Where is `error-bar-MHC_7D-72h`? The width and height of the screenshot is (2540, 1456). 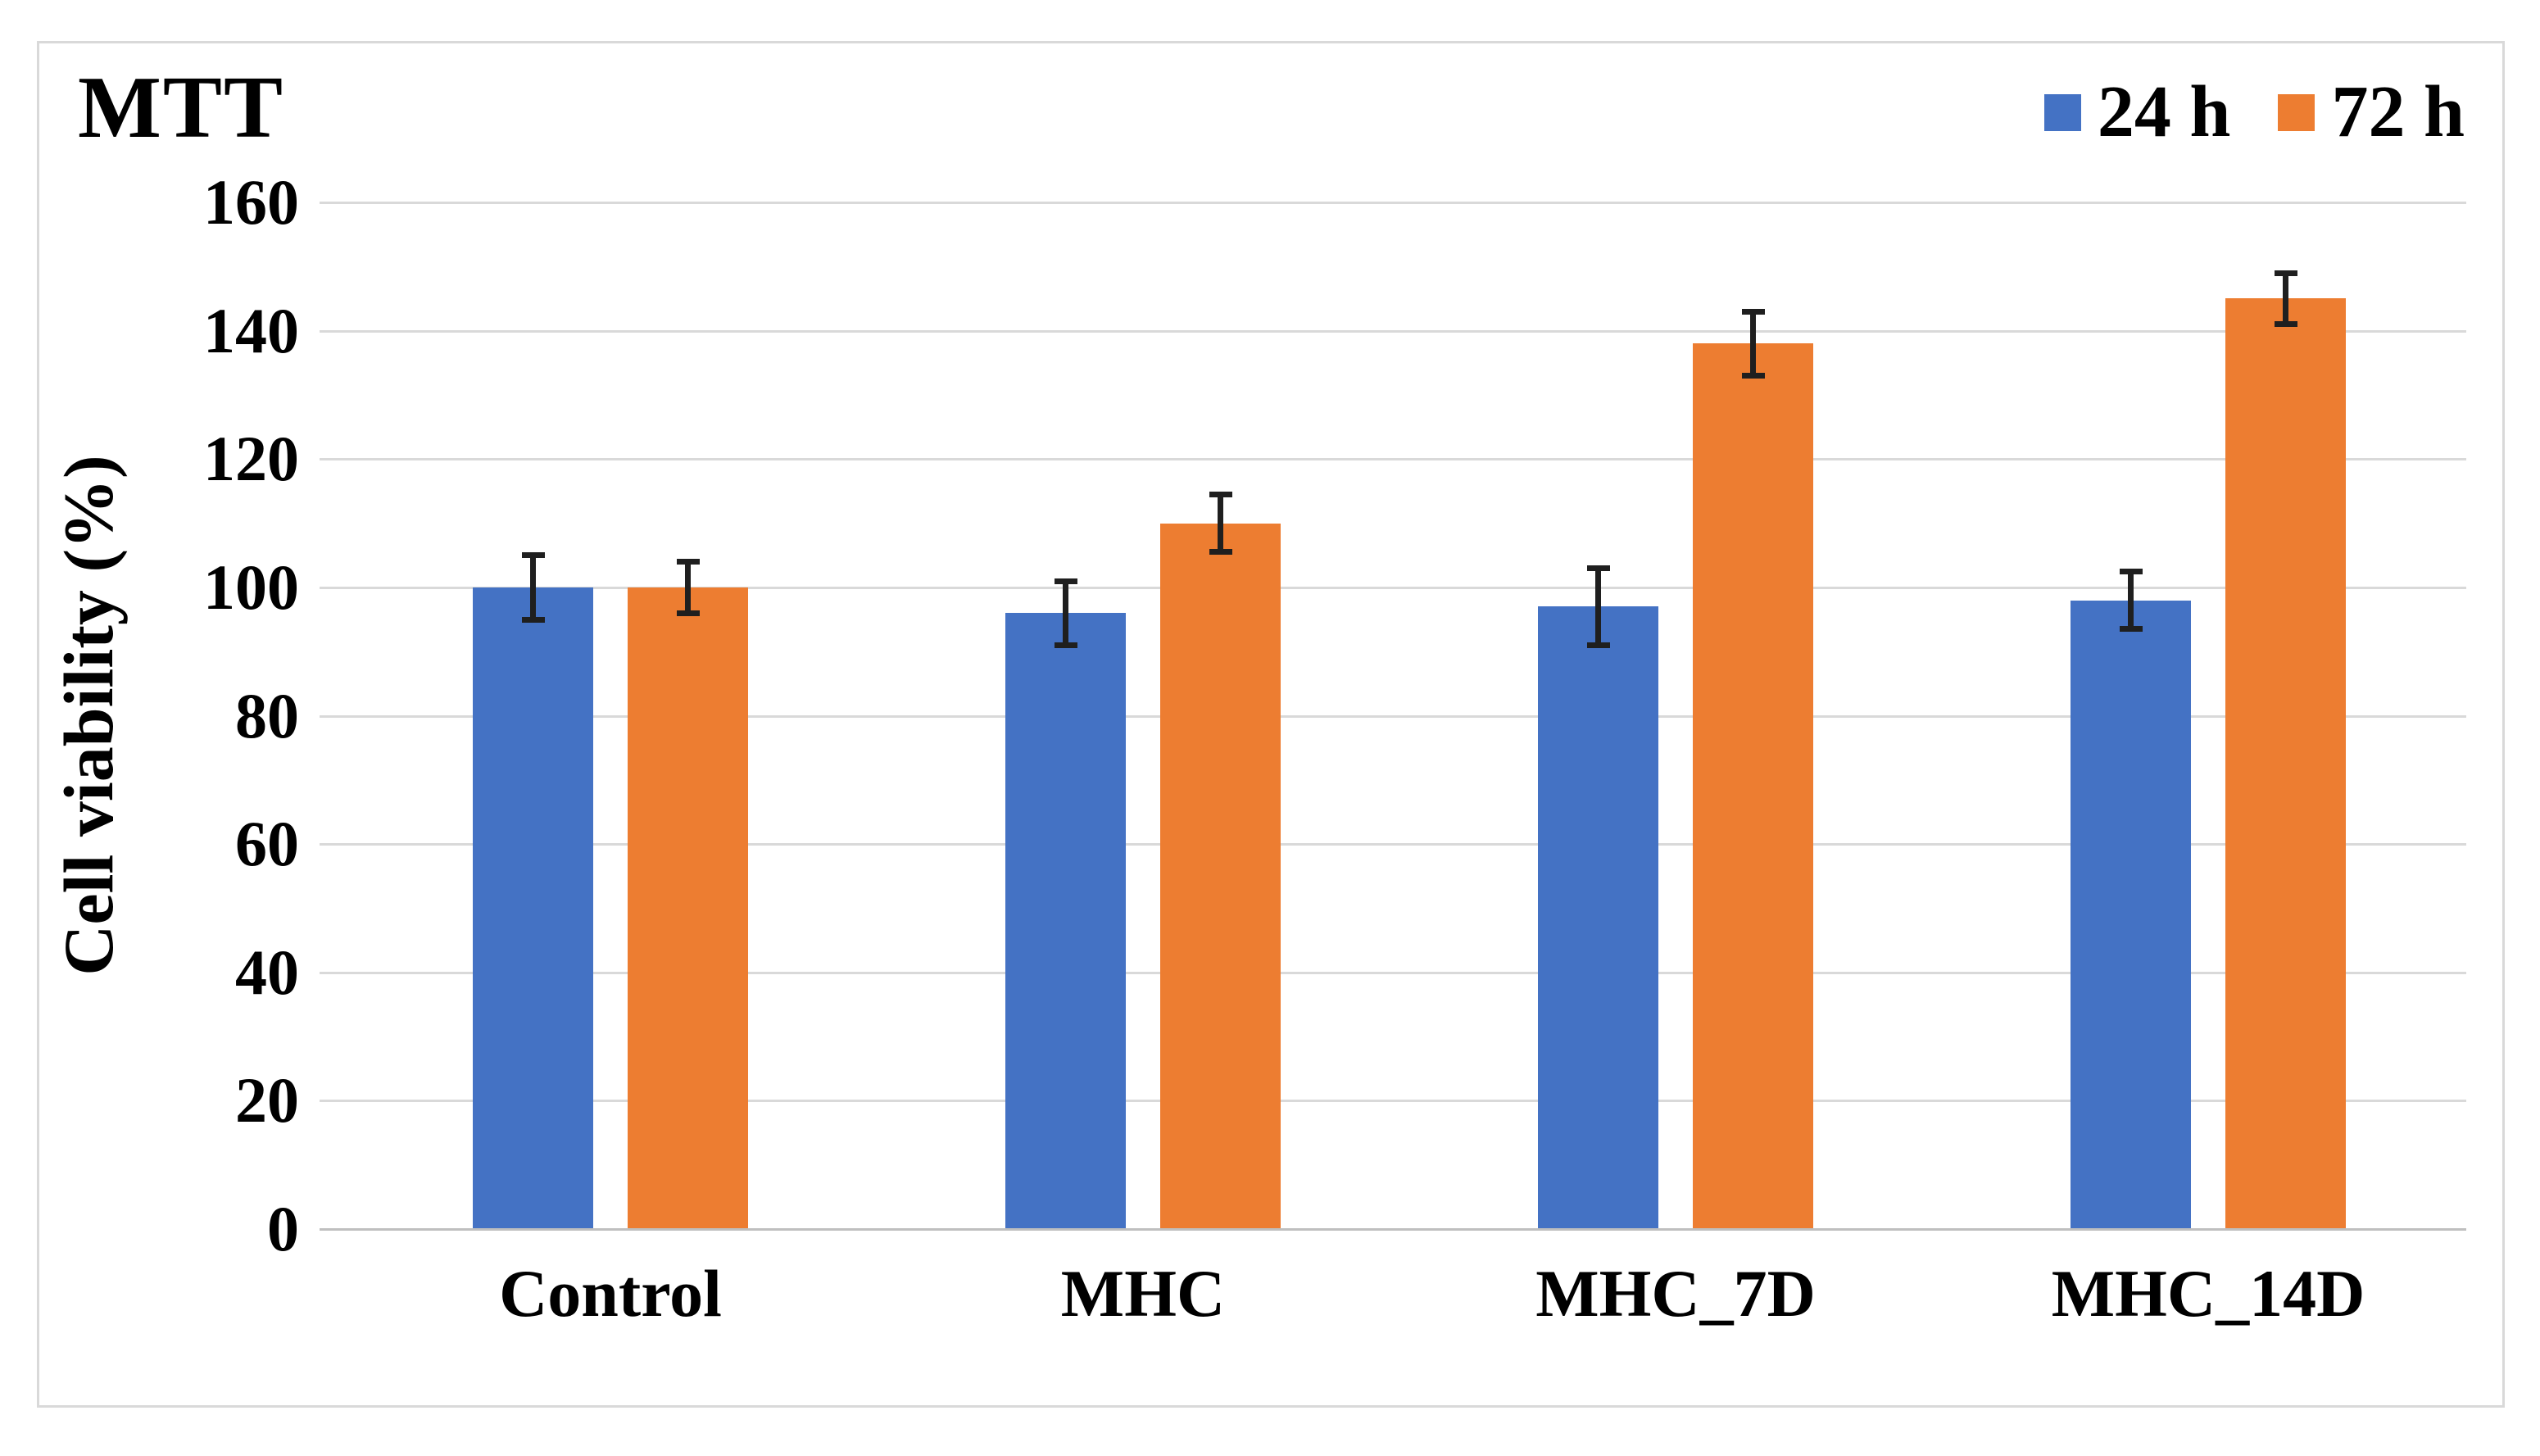
error-bar-MHC_7D-72h is located at coordinates (1753, 344).